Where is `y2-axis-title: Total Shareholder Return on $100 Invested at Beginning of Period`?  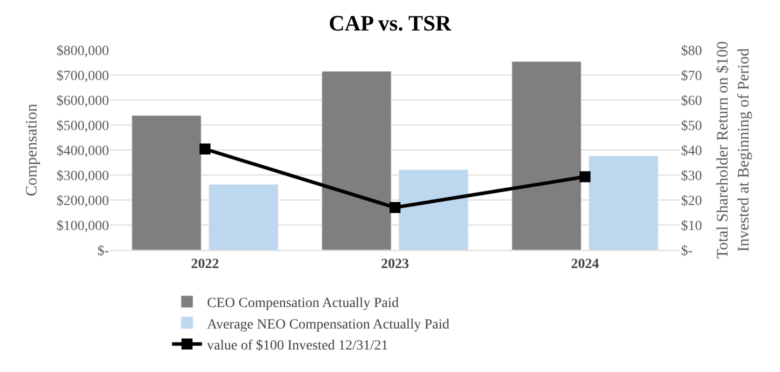
y2-axis-title: Total Shareholder Return on $100 Invested at Beginning of Period is located at coordinates (733, 150).